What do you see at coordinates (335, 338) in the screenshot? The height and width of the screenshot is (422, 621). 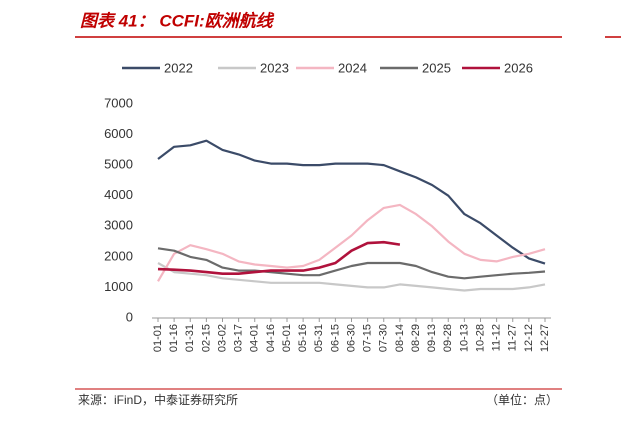 I see `x-tick-label: 06-15` at bounding box center [335, 338].